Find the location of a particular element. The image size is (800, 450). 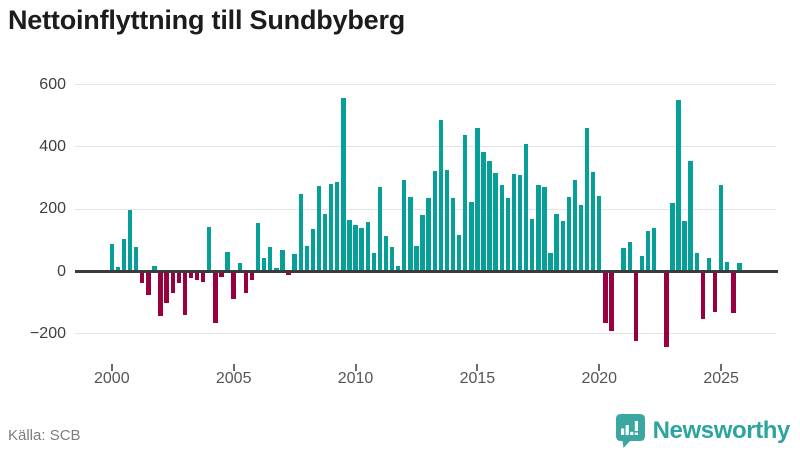

bar-2011-q4 is located at coordinates (398, 268).